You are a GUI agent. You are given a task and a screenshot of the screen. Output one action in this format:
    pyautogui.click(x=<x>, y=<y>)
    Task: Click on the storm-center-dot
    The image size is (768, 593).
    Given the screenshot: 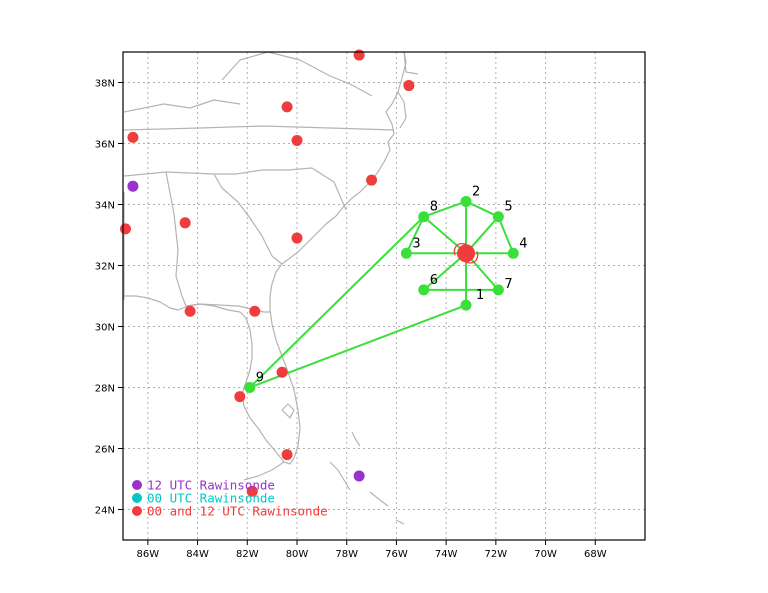 What is the action you would take?
    pyautogui.click(x=466, y=253)
    